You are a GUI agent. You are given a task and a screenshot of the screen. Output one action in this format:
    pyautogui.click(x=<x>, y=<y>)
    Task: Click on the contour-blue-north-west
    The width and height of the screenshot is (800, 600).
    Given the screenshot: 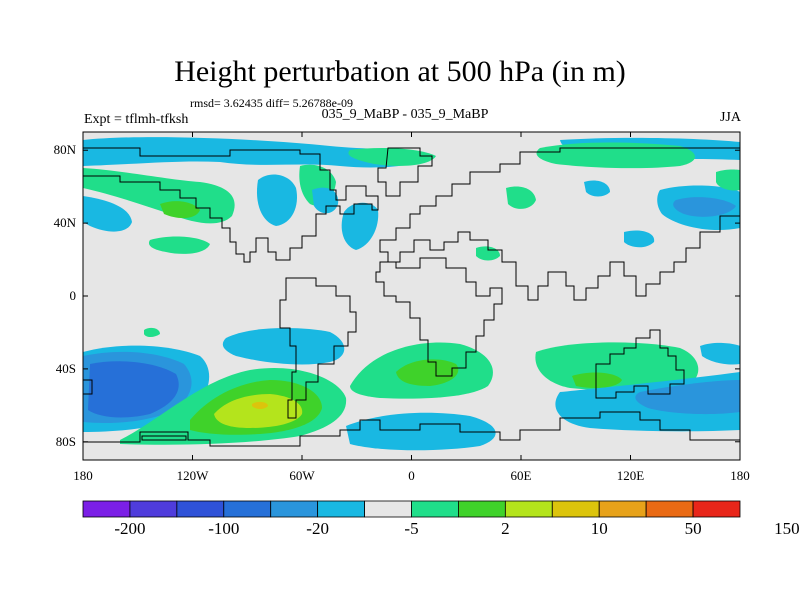 What is the action you would take?
    pyautogui.click(x=256, y=152)
    